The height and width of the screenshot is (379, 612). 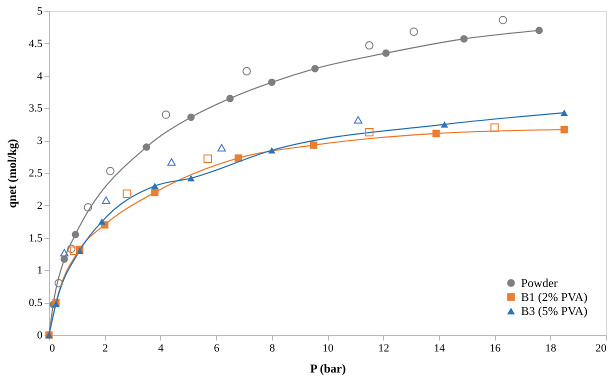 I want to click on y-tick-label: 1, so click(x=39, y=270).